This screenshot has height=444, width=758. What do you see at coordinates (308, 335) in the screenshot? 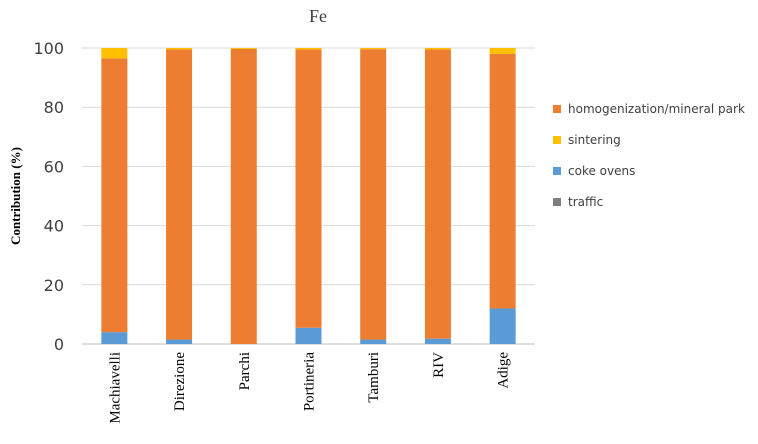
I see `bar-coke-ovens-portineria` at bounding box center [308, 335].